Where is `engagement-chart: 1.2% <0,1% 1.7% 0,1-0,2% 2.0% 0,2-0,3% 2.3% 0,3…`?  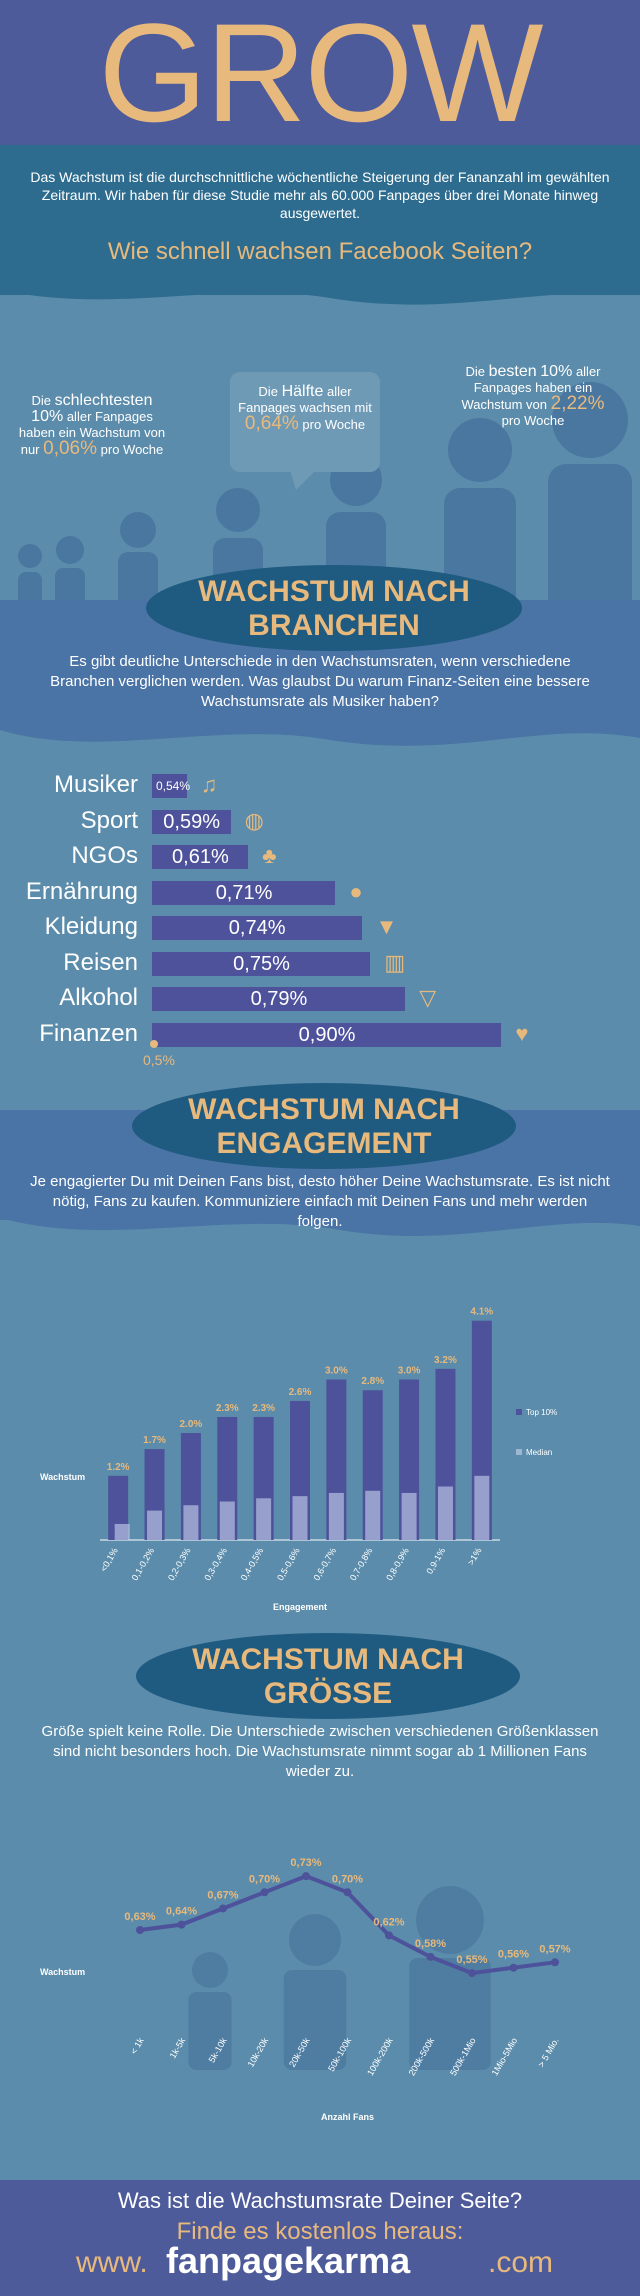
engagement-chart: 1.2% <0,1% 1.7% 0,1-0,2% 2.0% 0,2-0,3% 2.3% 0,3… is located at coordinates (298, 1459).